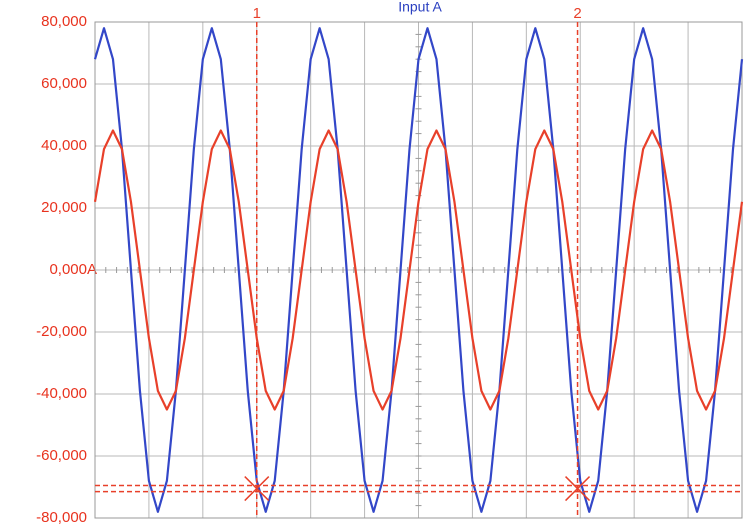  I want to click on y-tick-label: 20,000, so click(64, 207).